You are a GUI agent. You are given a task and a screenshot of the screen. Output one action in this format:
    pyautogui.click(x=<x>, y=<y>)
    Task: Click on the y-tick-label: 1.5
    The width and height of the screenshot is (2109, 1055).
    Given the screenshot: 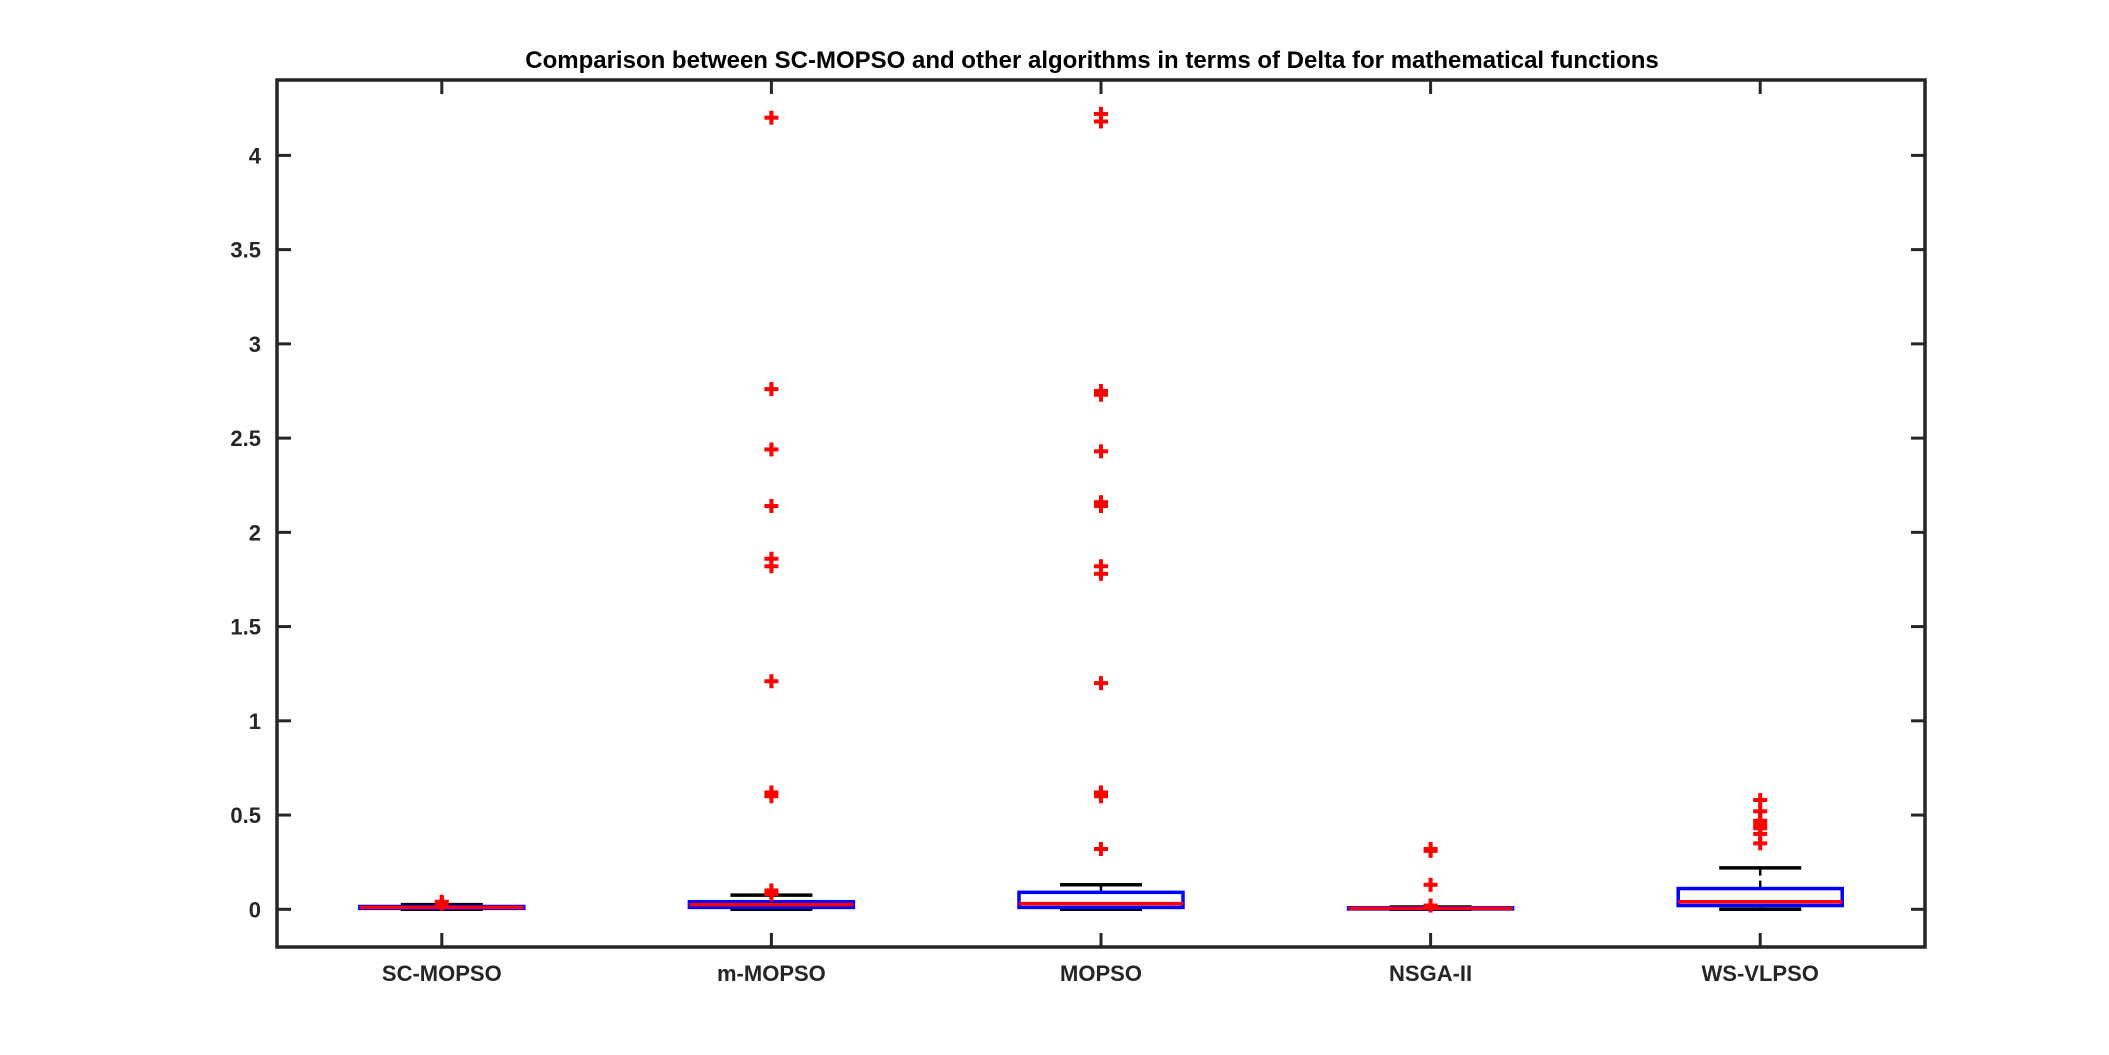 What is the action you would take?
    pyautogui.click(x=245, y=627)
    